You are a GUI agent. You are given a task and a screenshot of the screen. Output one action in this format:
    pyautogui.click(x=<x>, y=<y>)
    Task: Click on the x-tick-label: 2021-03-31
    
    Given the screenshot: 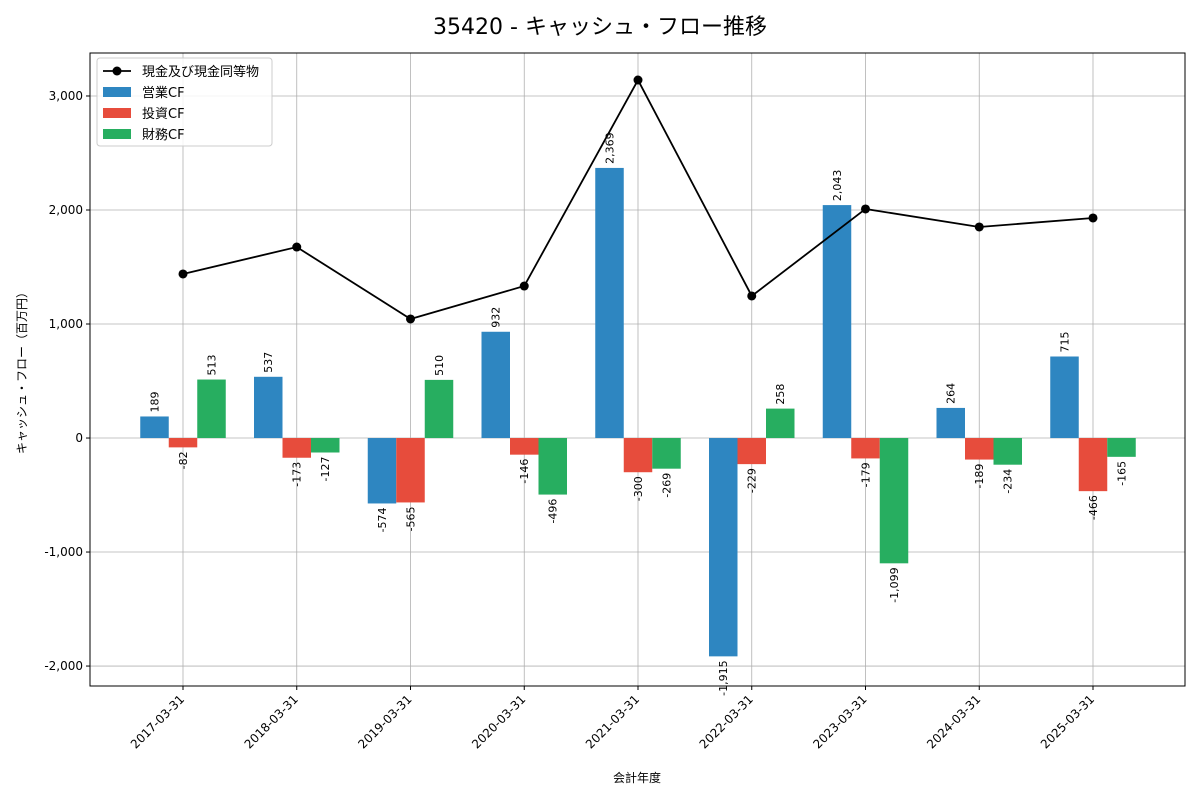 What is the action you would take?
    pyautogui.click(x=612, y=721)
    